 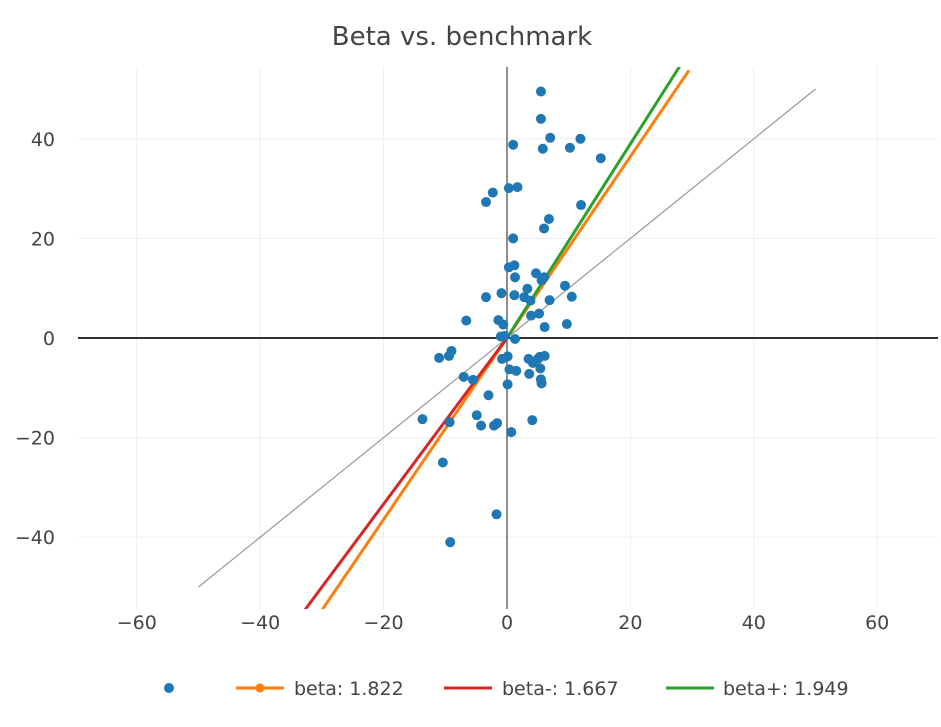 What do you see at coordinates (349, 689) in the screenshot?
I see `legend-label-beta: beta: 1.822` at bounding box center [349, 689].